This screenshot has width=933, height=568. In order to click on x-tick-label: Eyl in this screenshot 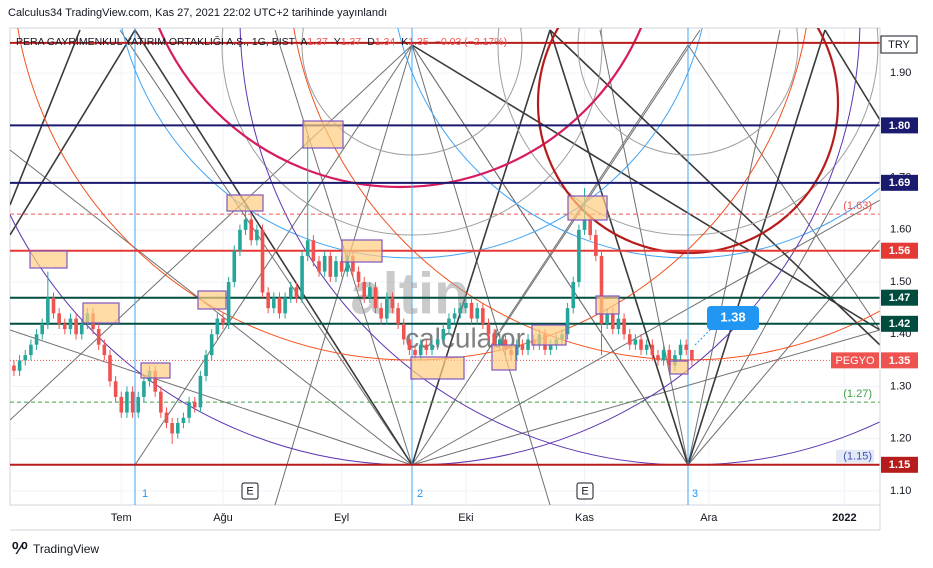, I will do `click(341, 518)`.